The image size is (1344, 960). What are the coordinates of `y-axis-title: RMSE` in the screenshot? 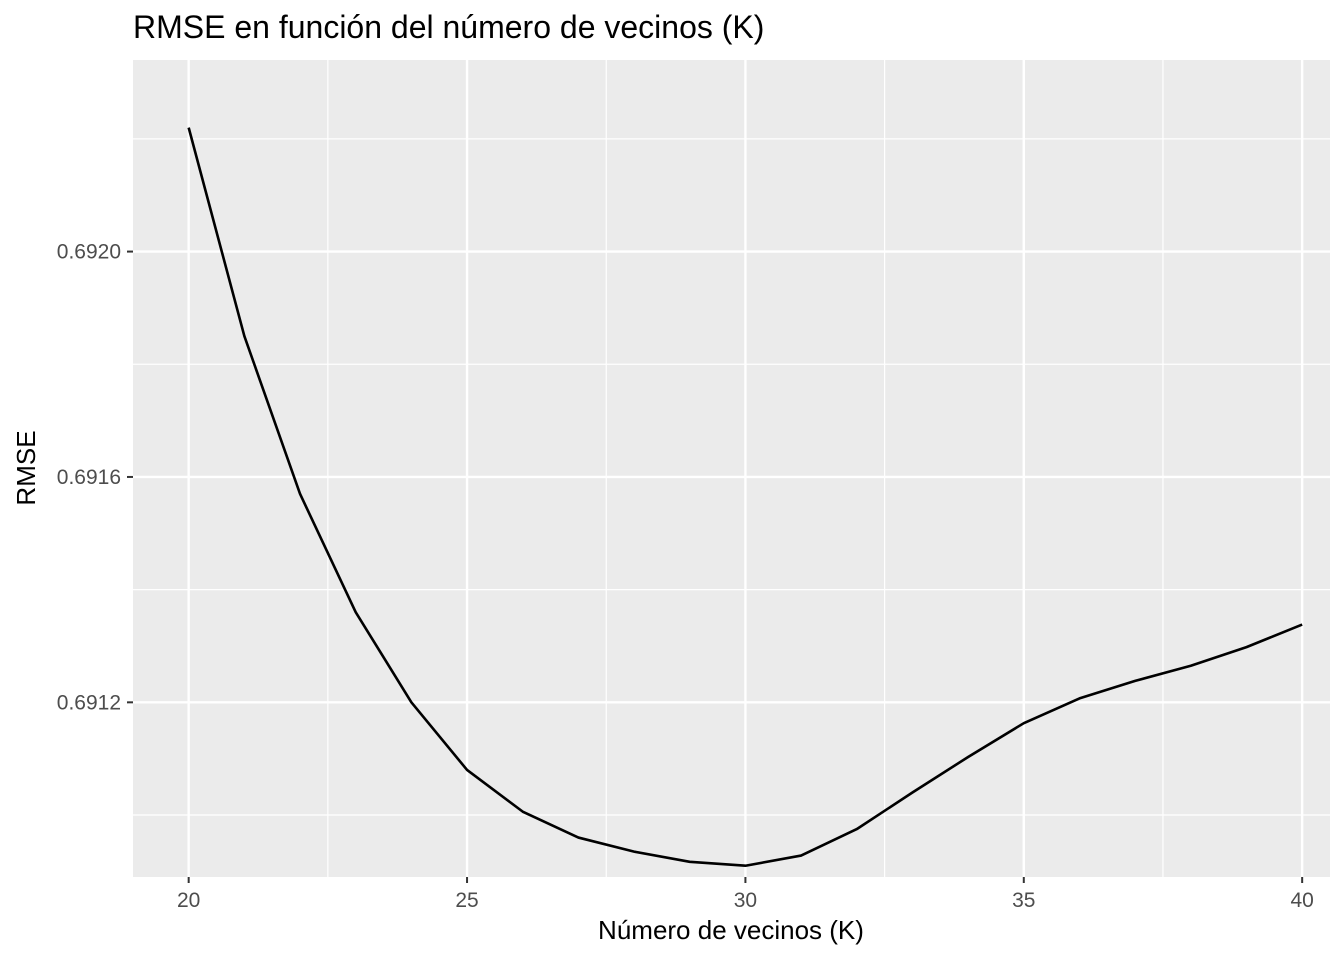 It's located at (26, 467).